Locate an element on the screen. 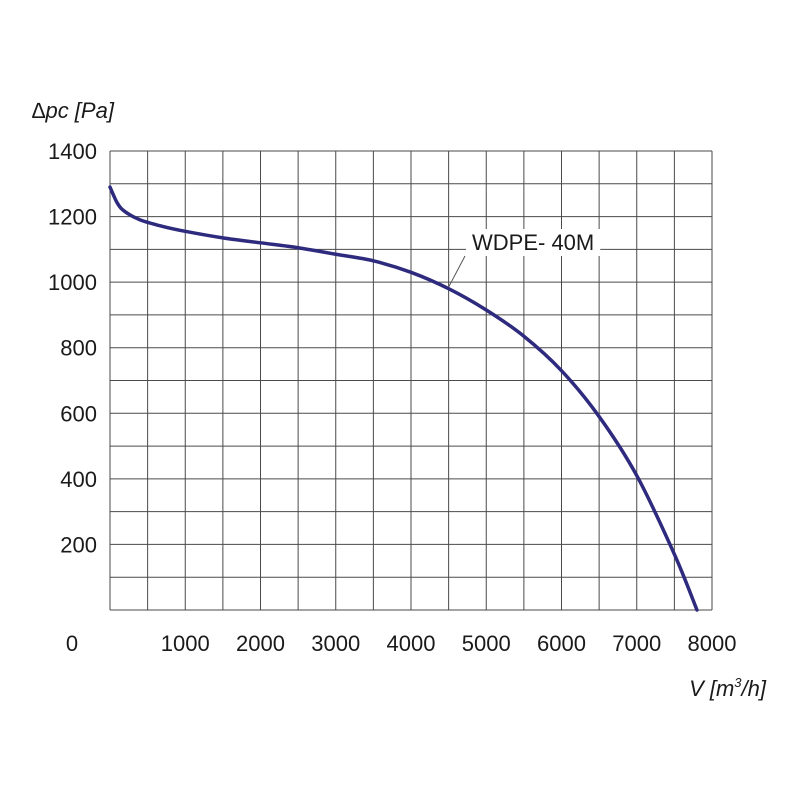 This screenshot has width=800, height=800. x-axis-title: V [m3/h] is located at coordinates (728, 688).